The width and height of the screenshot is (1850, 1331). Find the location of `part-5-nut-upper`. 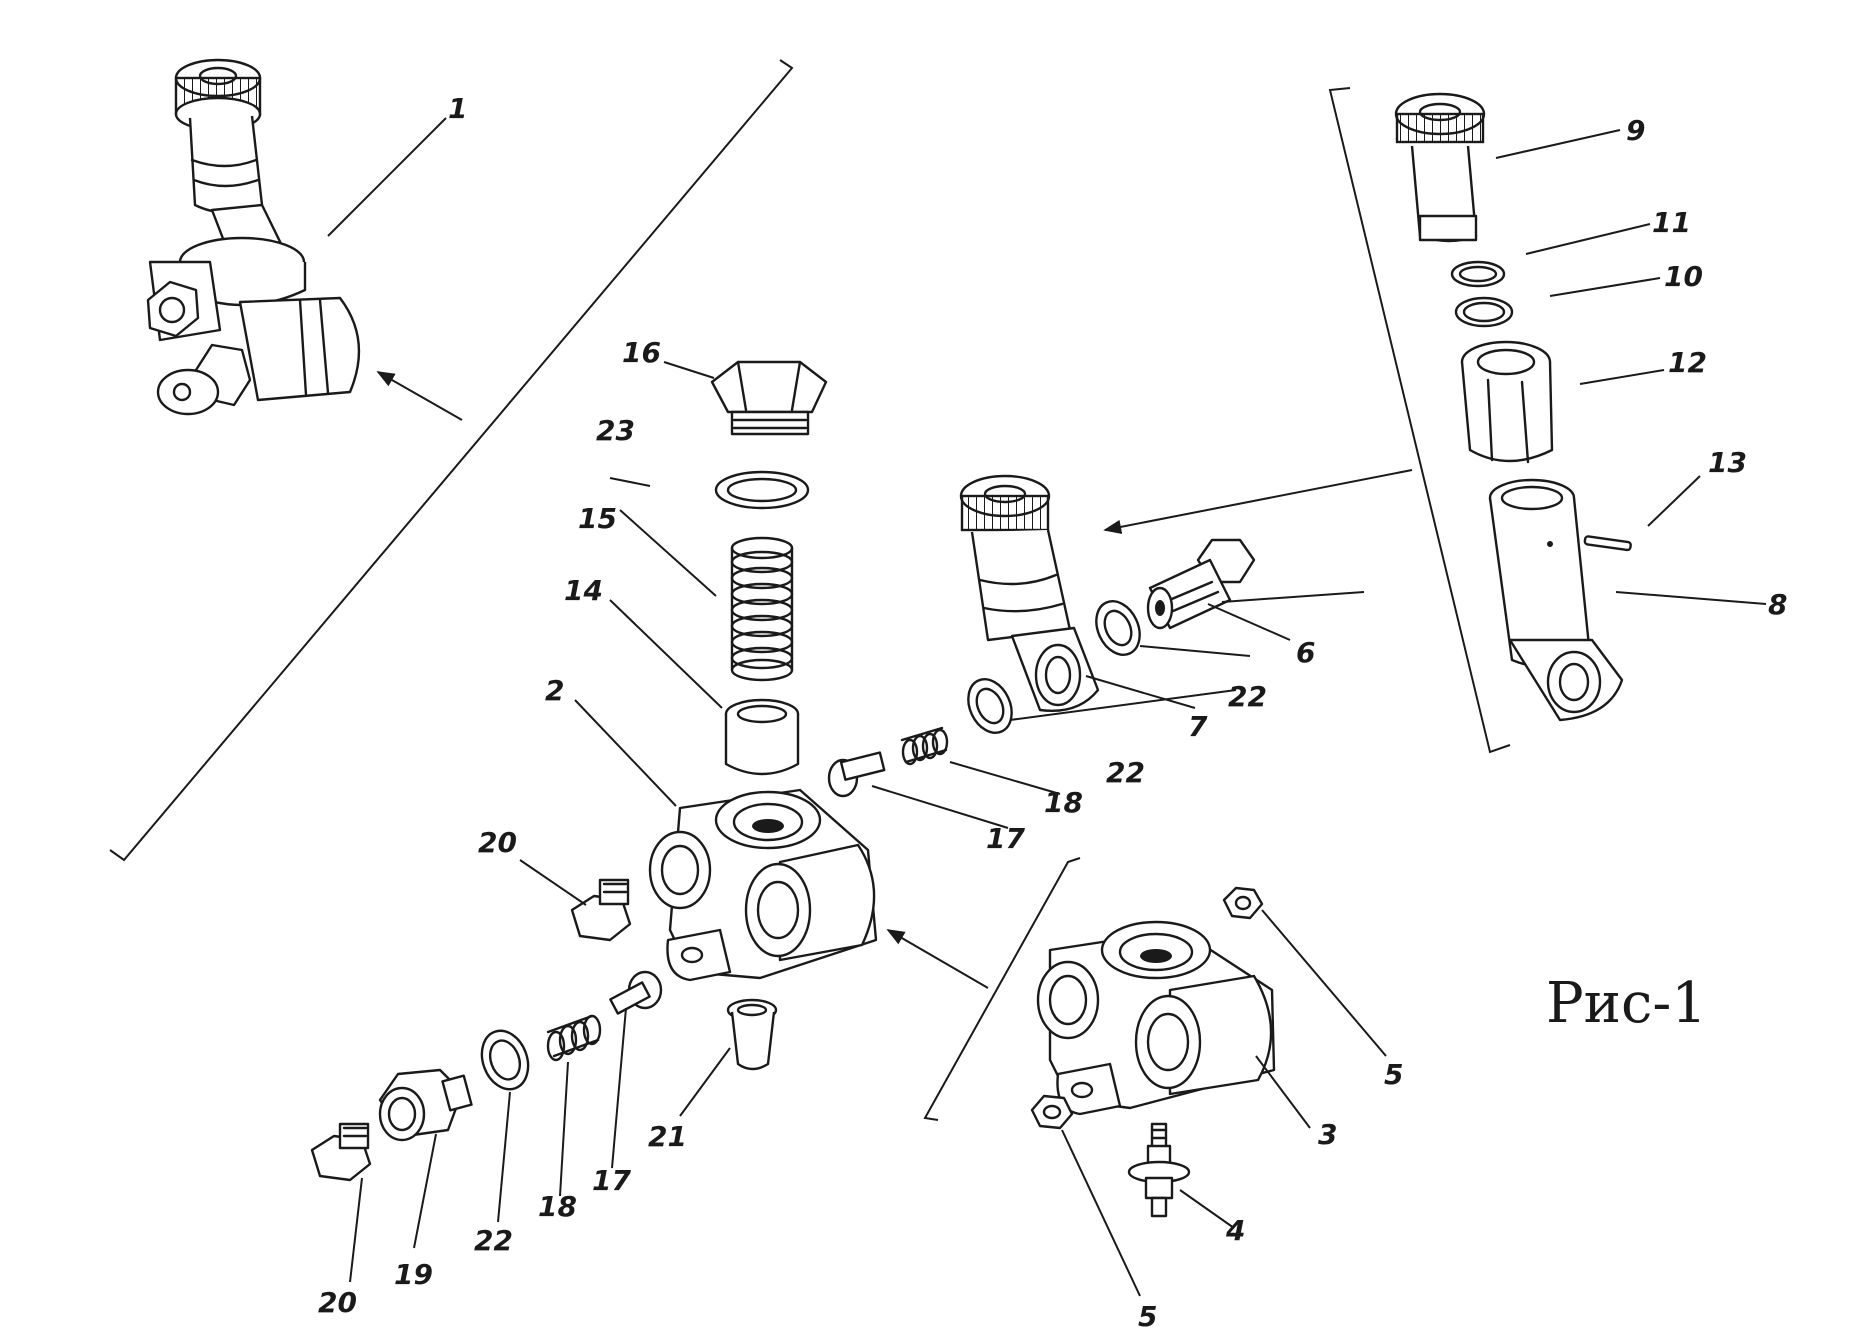

part-5-nut-upper is located at coordinates (1243, 903).